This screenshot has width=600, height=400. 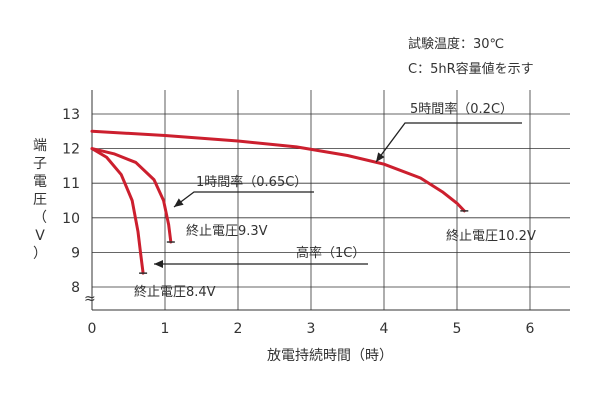 I want to click on condition-c-definition: C：5hR容量値を示す, so click(x=471, y=69).